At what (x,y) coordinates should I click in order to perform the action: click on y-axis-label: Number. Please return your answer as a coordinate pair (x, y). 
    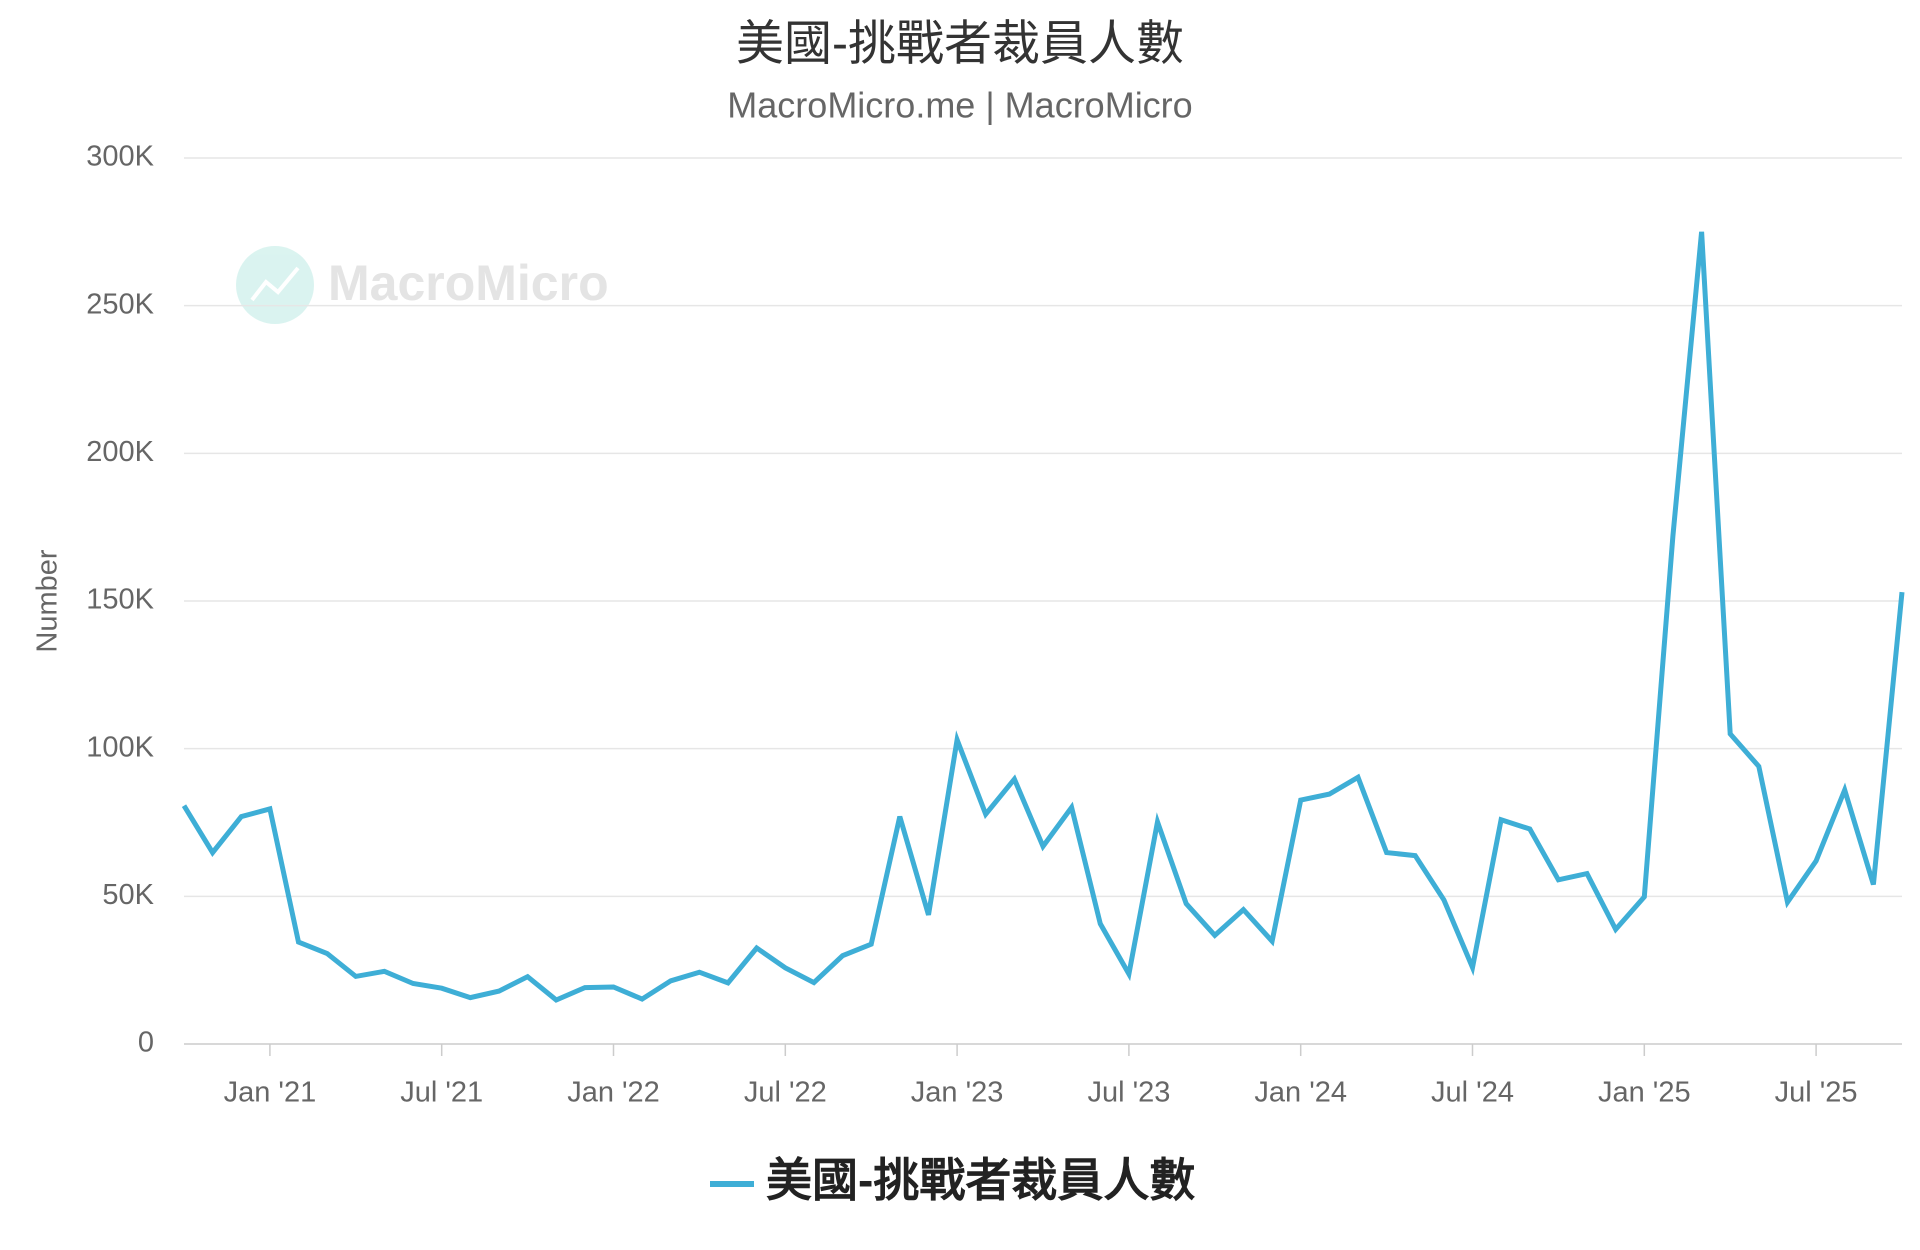
    Looking at the image, I should click on (48, 600).